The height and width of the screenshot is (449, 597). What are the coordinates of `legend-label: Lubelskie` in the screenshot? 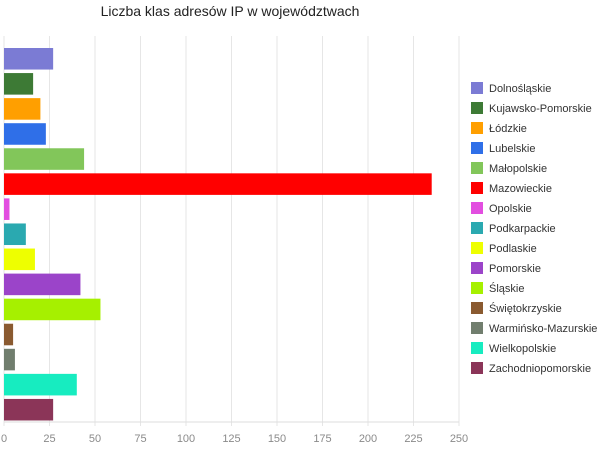 It's located at (512, 149).